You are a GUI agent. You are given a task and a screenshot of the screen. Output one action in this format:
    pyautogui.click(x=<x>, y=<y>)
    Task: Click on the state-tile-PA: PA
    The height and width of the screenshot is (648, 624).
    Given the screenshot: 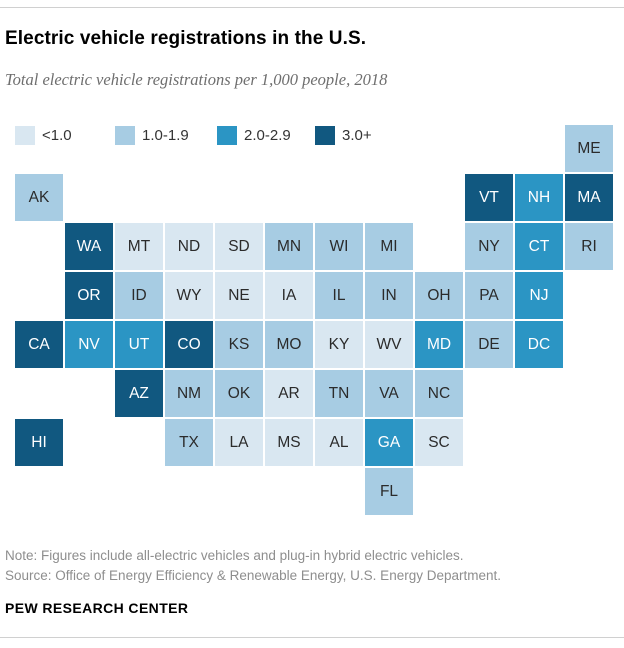 What is the action you would take?
    pyautogui.click(x=489, y=295)
    